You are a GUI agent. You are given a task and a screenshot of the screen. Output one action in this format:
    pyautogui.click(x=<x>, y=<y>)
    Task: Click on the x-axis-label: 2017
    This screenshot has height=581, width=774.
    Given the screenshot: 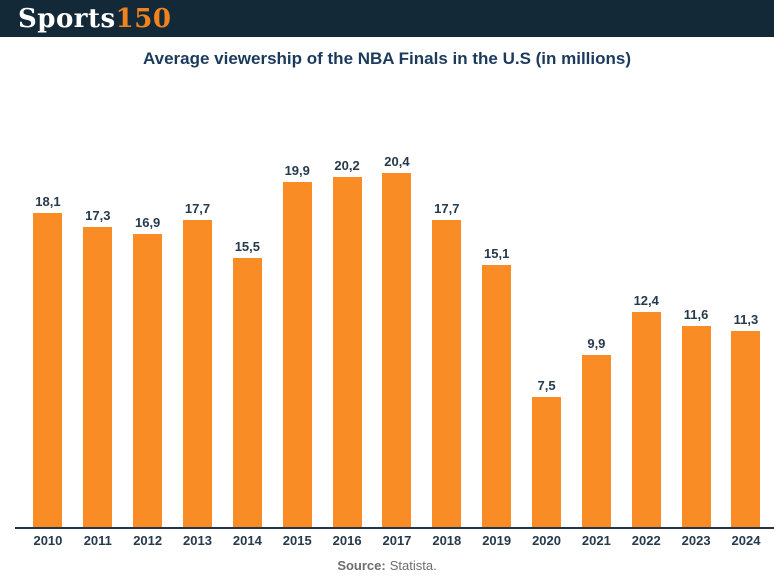 What is the action you would take?
    pyautogui.click(x=397, y=540)
    